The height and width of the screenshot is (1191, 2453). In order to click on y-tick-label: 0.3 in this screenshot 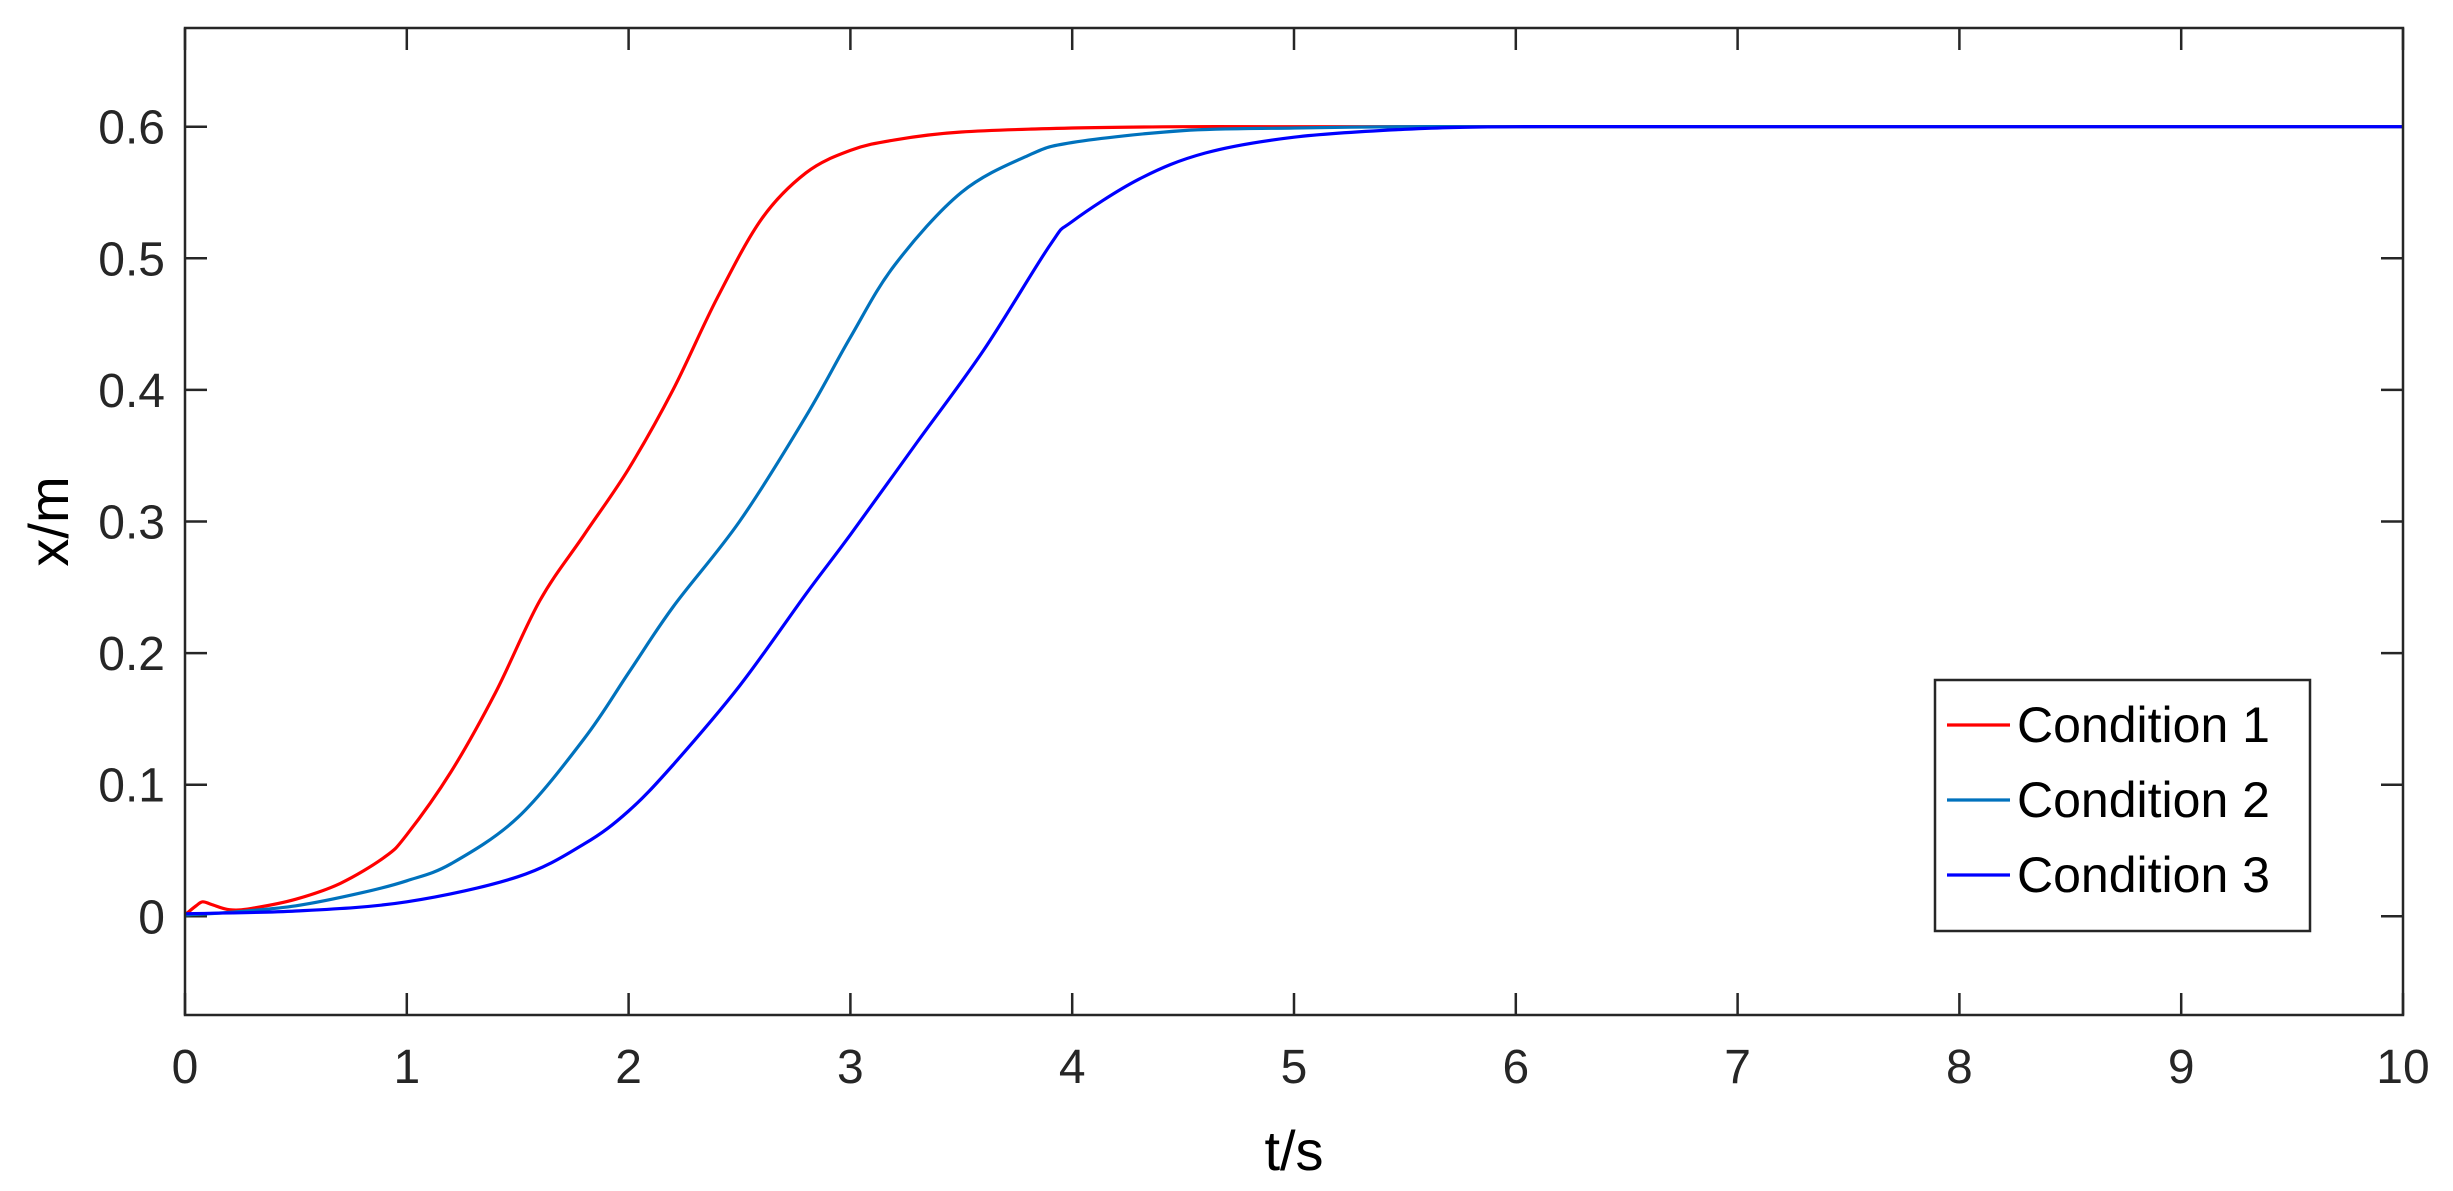, I will do `click(131, 523)`.